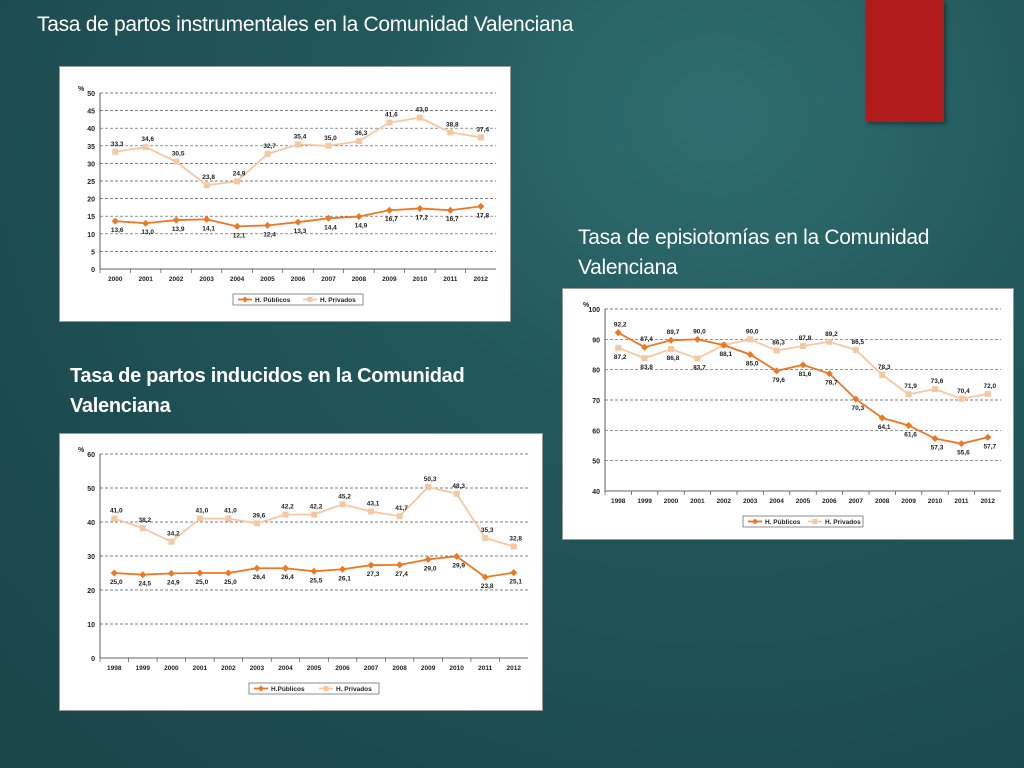 The image size is (1024, 768). Describe the element at coordinates (937, 448) in the screenshot. I see `data-label: 57,3` at that location.